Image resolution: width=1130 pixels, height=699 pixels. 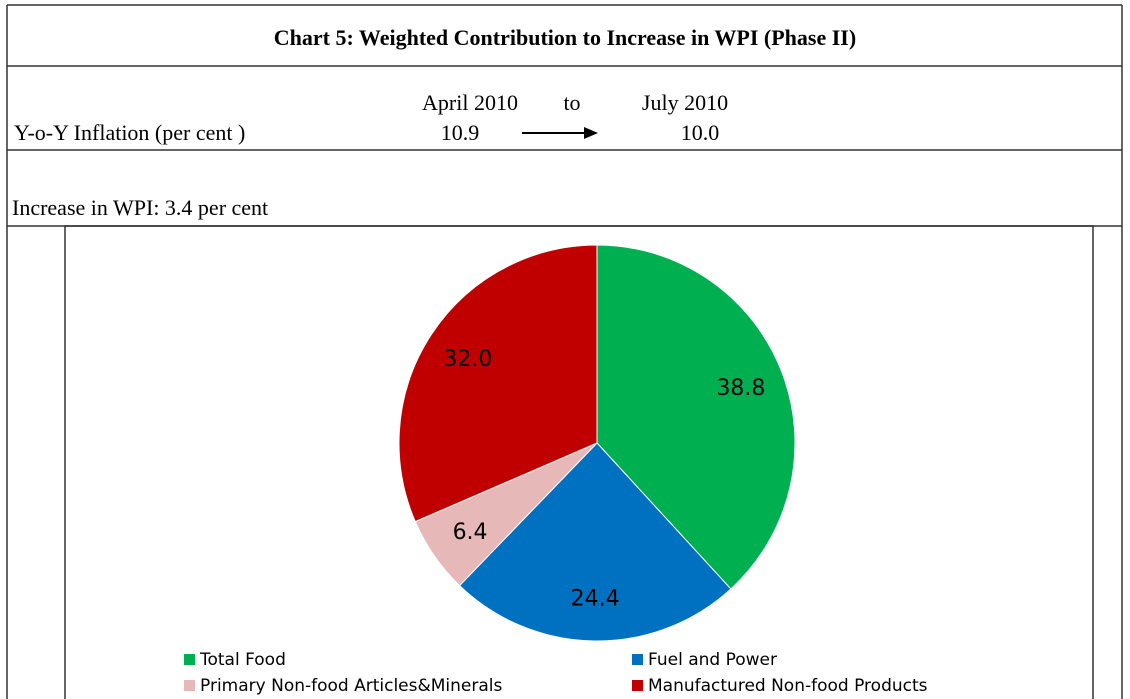 What do you see at coordinates (571, 102) in the screenshot?
I see `to-label: to` at bounding box center [571, 102].